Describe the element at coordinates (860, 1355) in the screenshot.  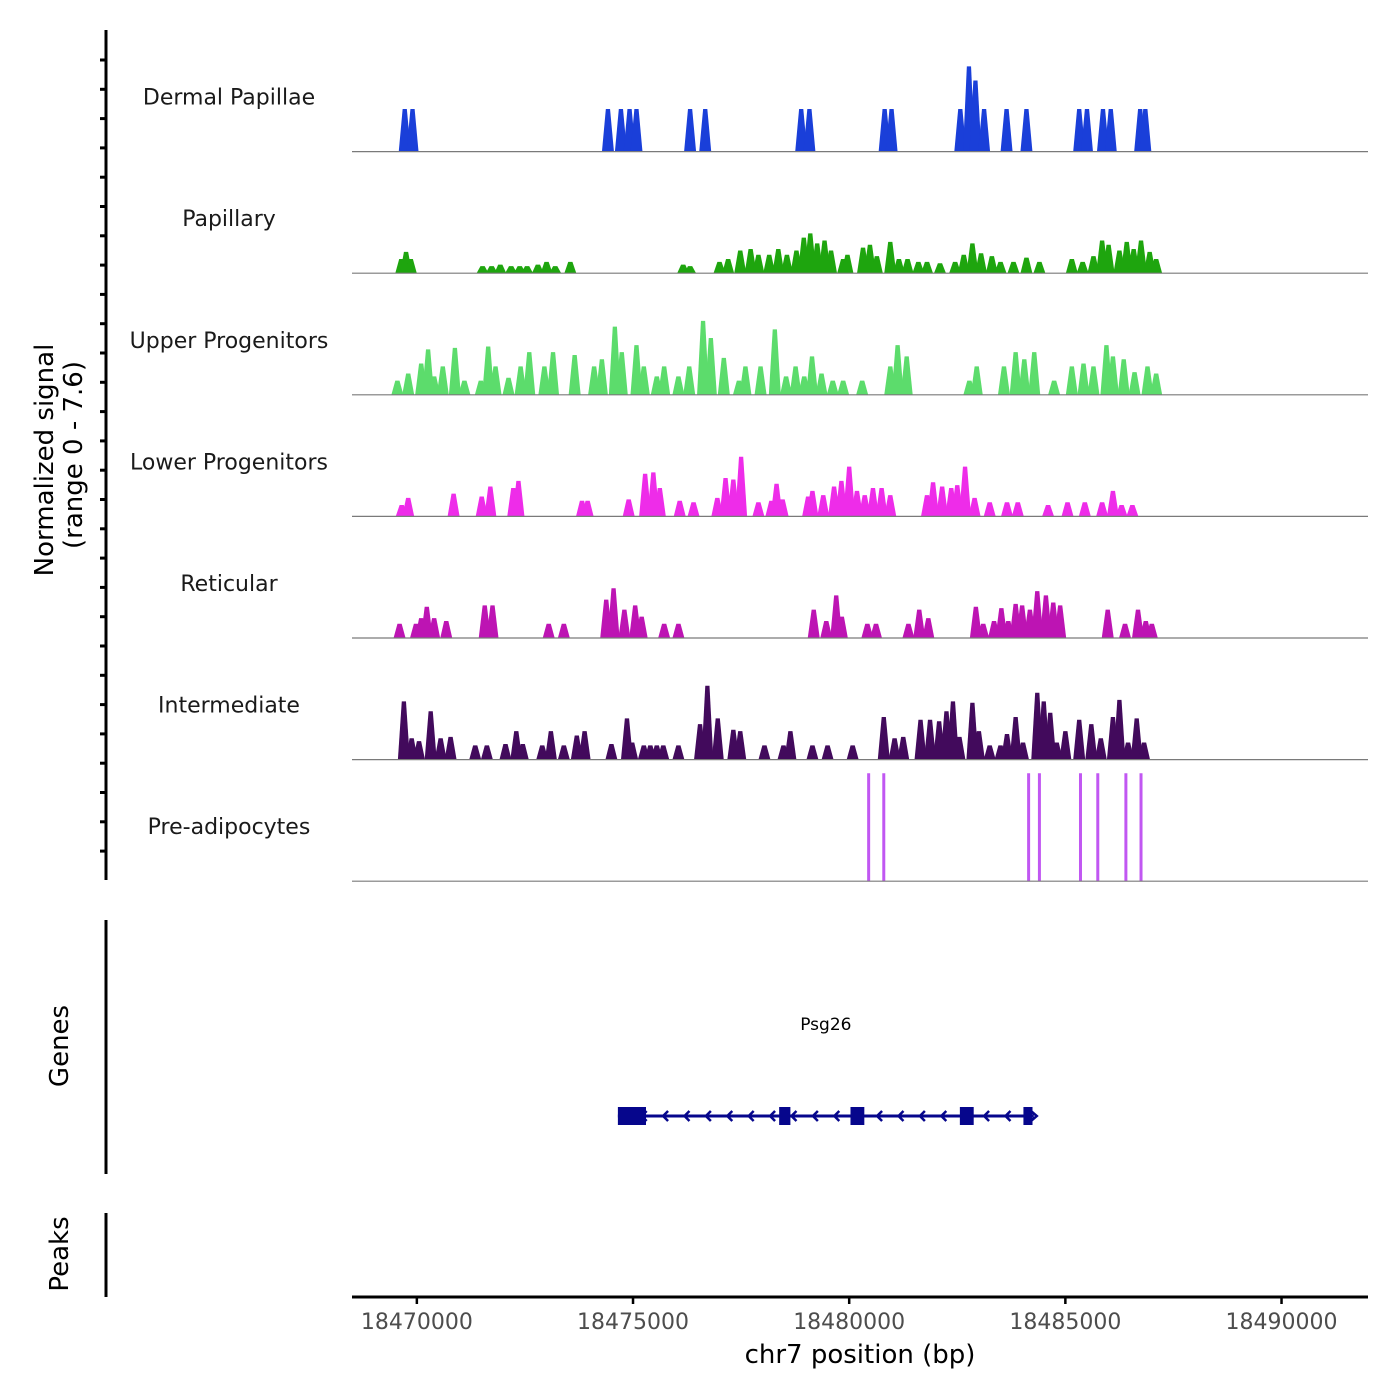
I see `x-axis-title: chr7 position (bp)` at that location.